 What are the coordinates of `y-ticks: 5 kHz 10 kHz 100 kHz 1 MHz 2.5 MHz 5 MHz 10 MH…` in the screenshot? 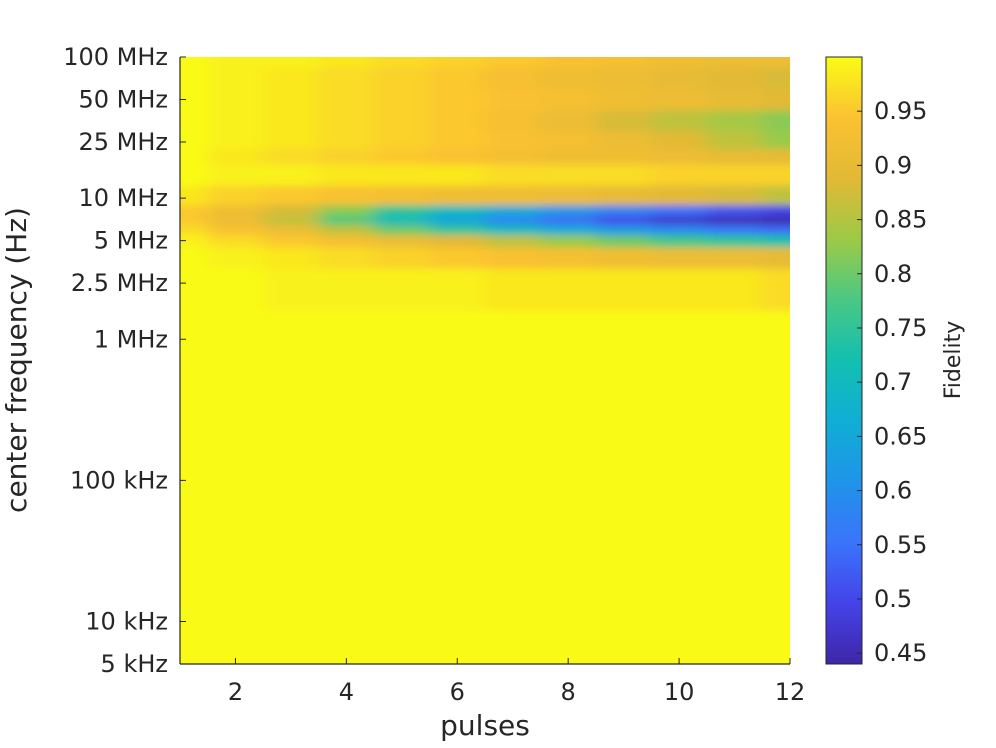 It's located at (124, 360).